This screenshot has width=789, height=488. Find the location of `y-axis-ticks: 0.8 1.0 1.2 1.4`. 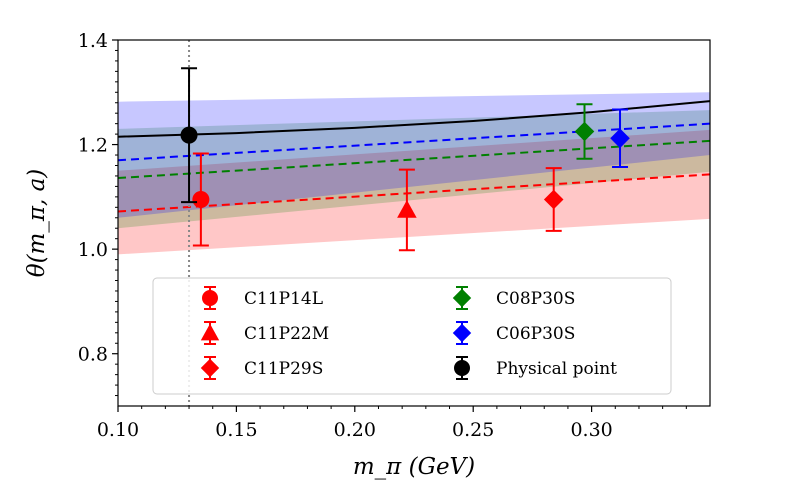

y-axis-ticks: 0.8 1.0 1.2 1.4 is located at coordinates (98, 213).